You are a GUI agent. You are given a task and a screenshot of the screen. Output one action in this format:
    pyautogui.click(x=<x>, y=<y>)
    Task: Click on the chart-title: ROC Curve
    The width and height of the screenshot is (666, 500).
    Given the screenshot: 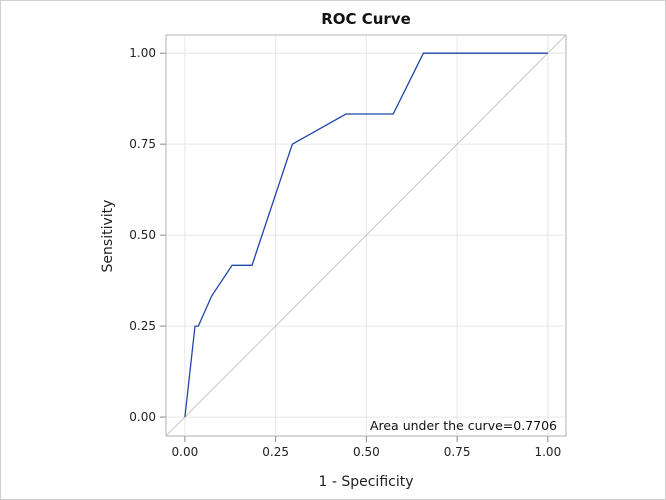 What is the action you would take?
    pyautogui.click(x=366, y=19)
    